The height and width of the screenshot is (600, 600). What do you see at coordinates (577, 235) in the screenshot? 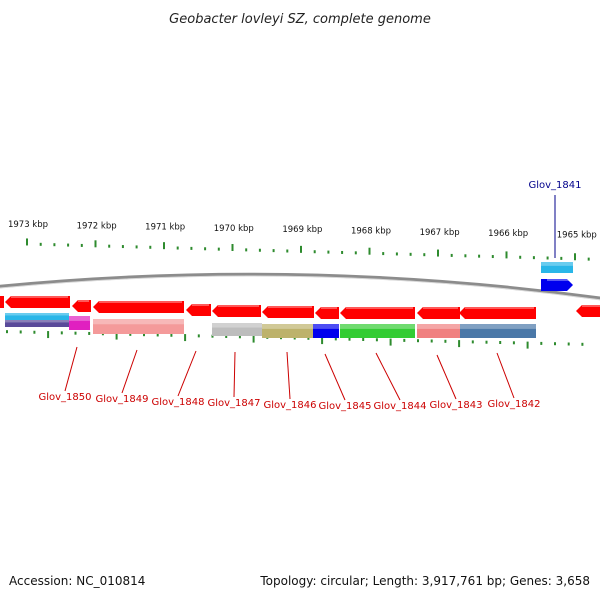
I see `kbp-tick-label: 1965 kbp` at bounding box center [577, 235].